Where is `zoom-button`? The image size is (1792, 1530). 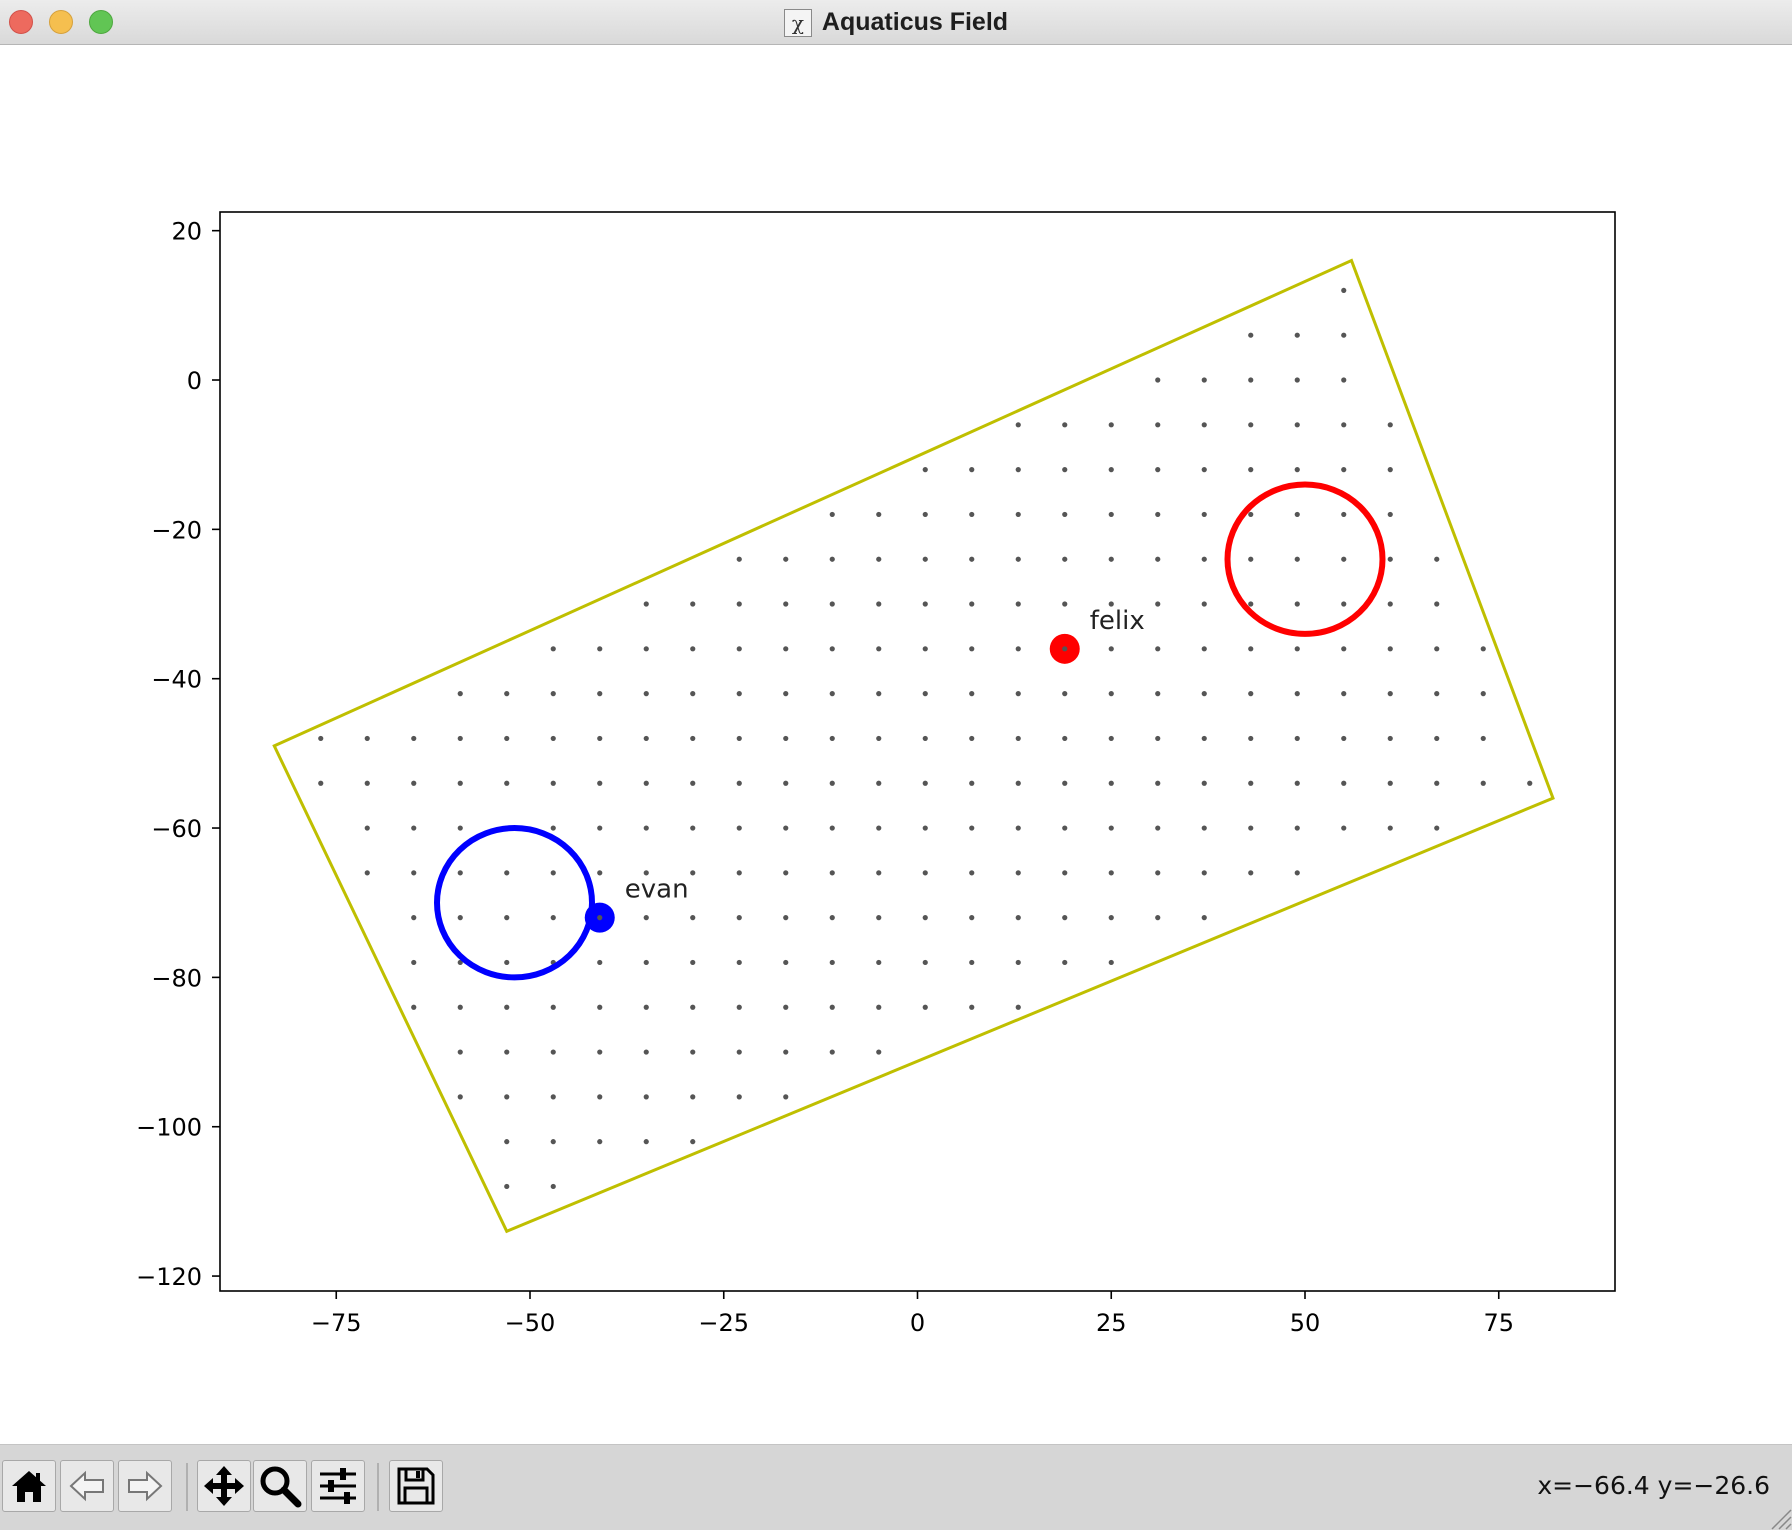
zoom-button is located at coordinates (280, 1486).